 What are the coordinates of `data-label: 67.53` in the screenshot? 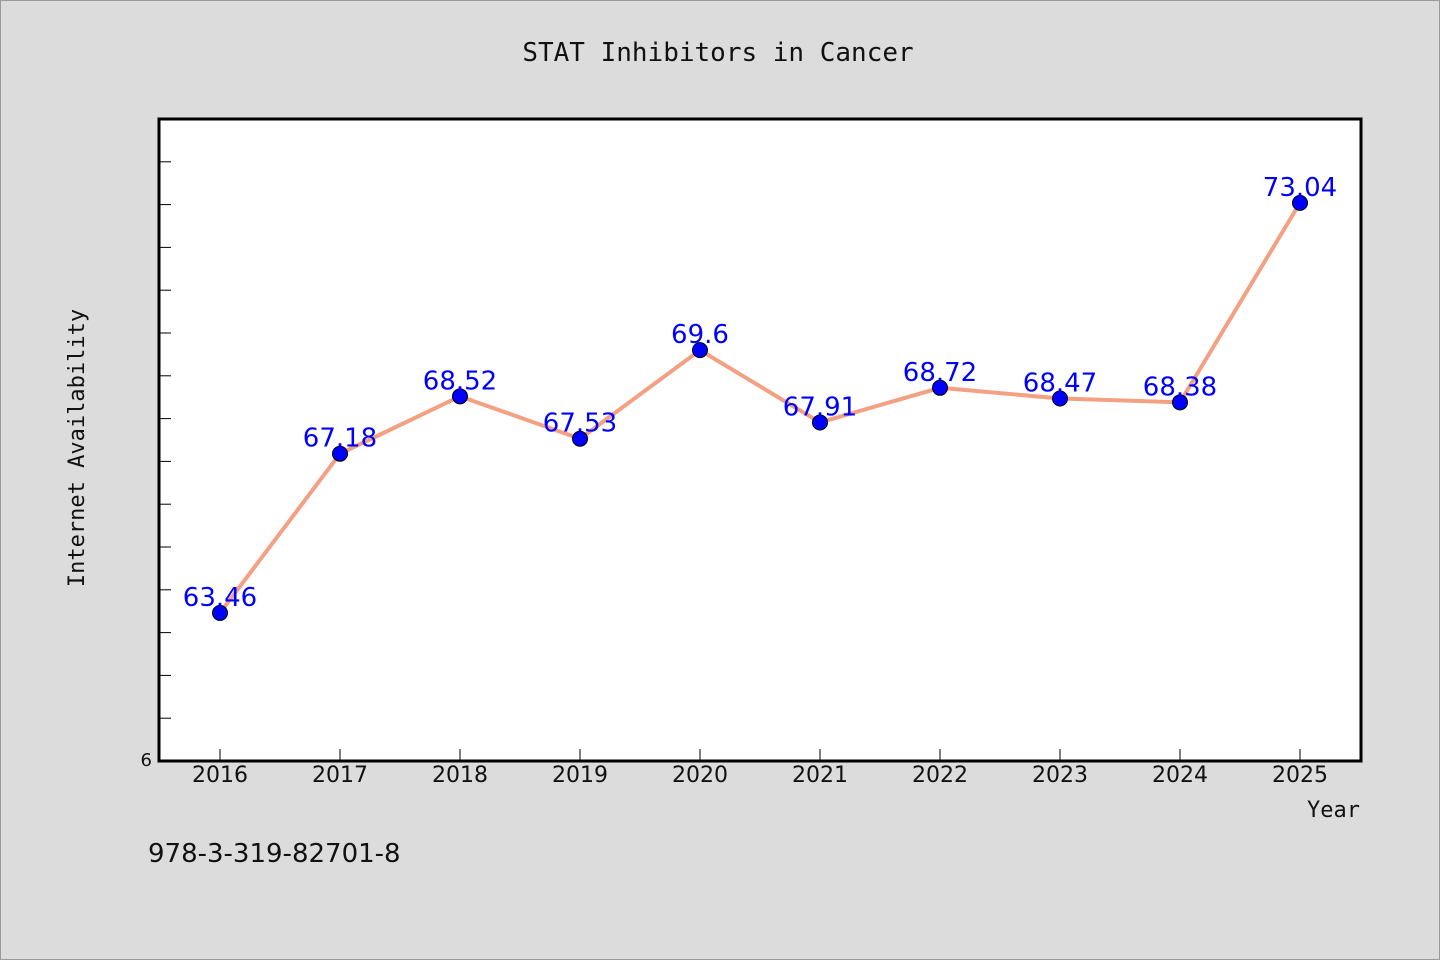 It's located at (580, 424).